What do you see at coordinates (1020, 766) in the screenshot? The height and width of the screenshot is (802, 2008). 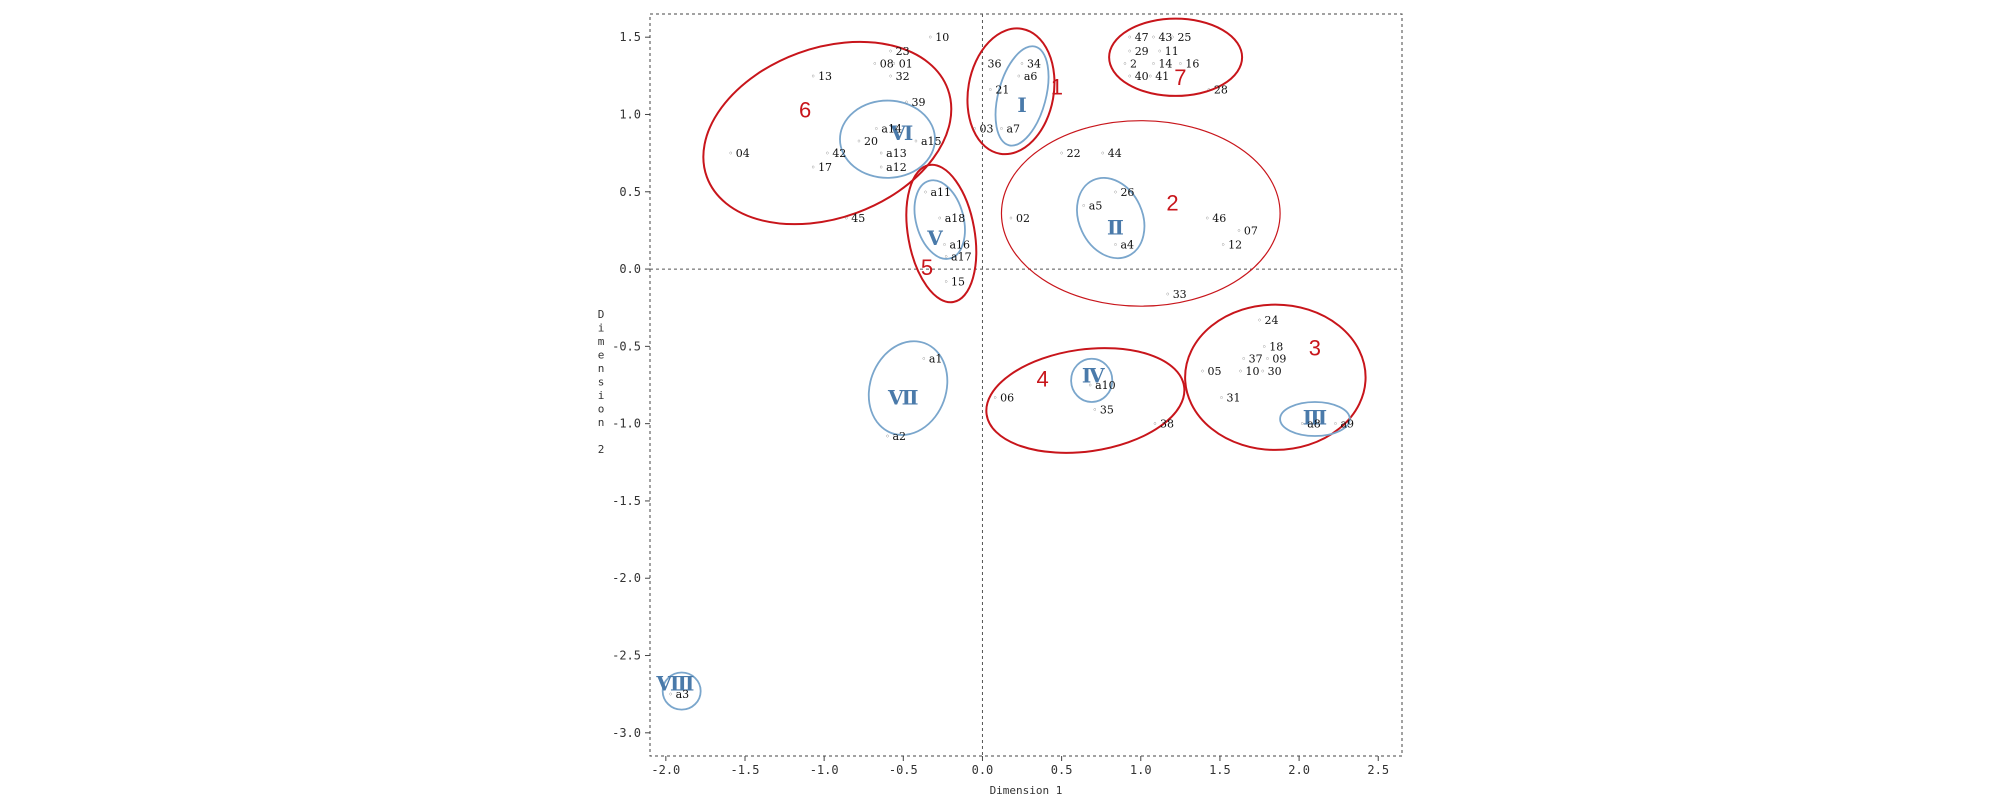 I see `x-axis-ticks: -2.0 -1.5 -1.0 -0.5 0.0 0.5 1.0 1.5 2.0 2.5` at bounding box center [1020, 766].